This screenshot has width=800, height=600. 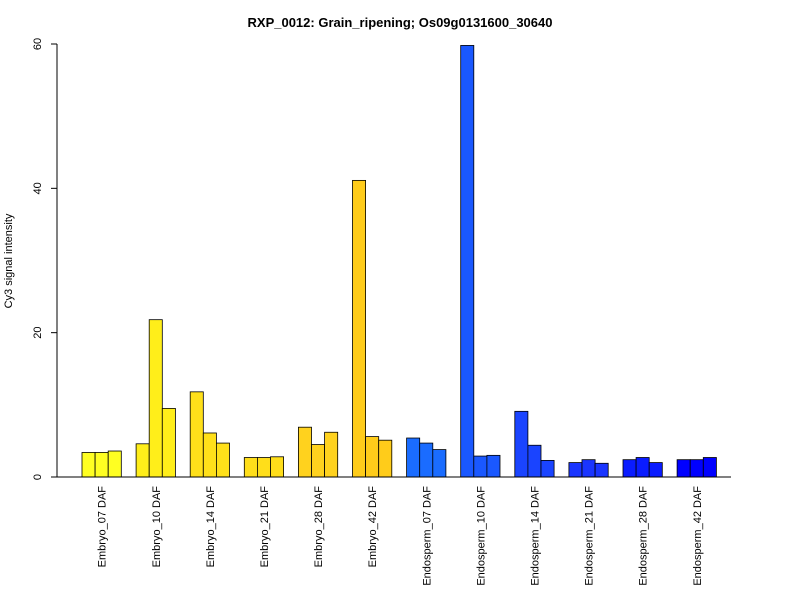 I want to click on x-category-label: Embryo_42 DAF, so click(x=373, y=527).